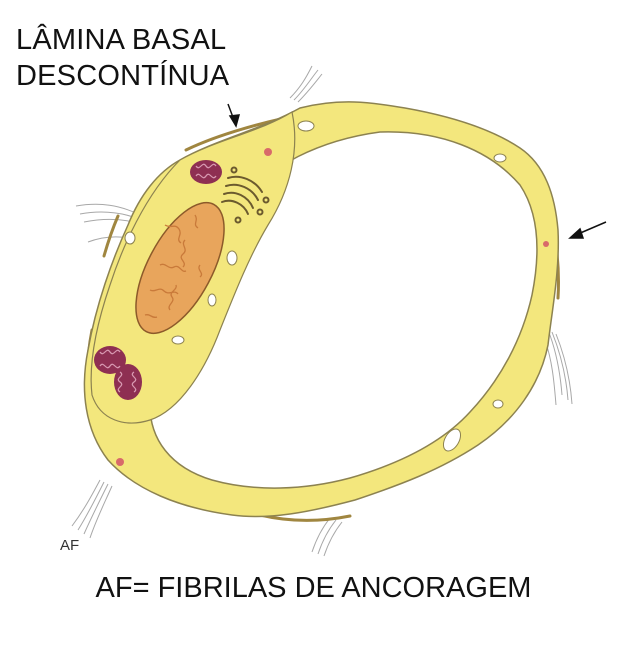 Image resolution: width=627 pixels, height=656 pixels. I want to click on golgi-apparatus, so click(245, 195).